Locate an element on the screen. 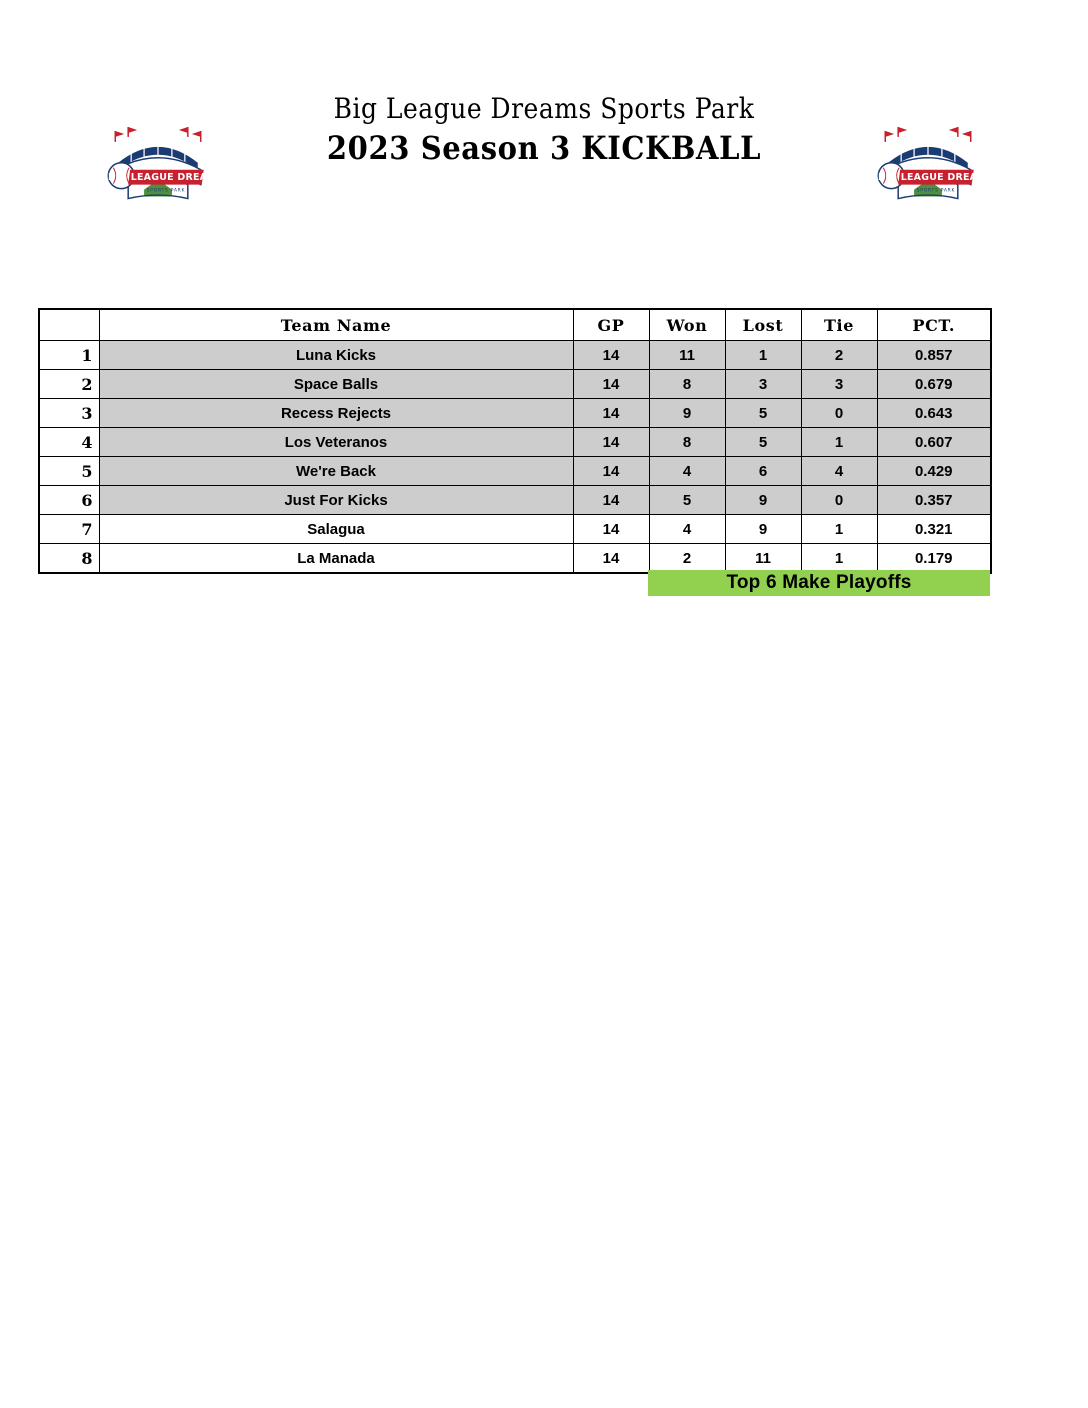 This screenshot has height=1408, width=1088. big-league-dreams-logo-right: BIG LEAGUE DREAMS SPORTS PARK is located at coordinates (931, 165).